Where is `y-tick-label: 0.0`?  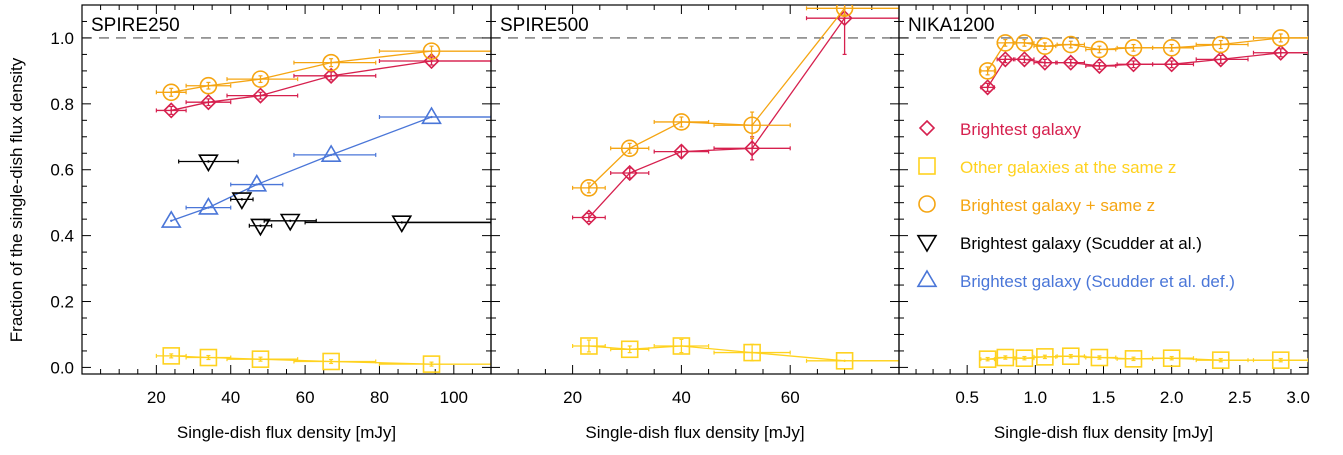 y-tick-label: 0.0 is located at coordinates (62, 367).